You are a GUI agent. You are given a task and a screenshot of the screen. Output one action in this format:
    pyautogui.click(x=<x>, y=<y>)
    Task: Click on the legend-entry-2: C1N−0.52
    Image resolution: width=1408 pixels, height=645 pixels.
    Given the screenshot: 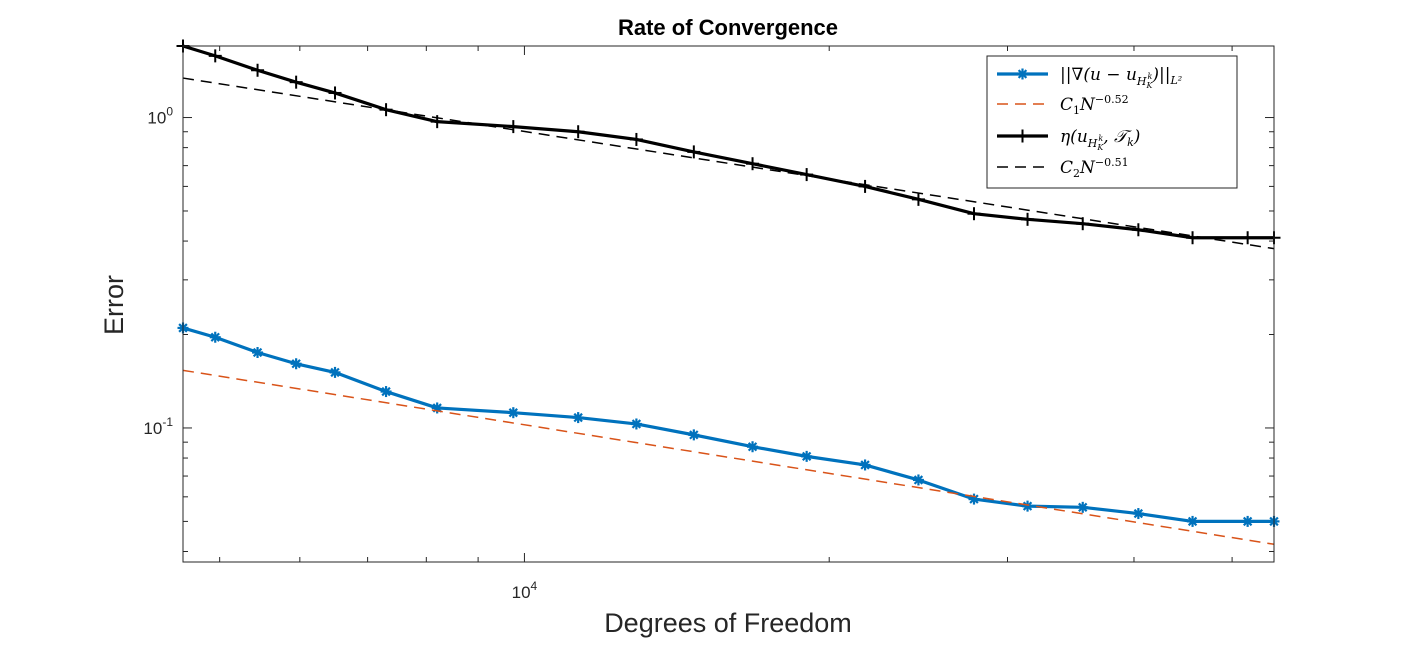 What is the action you would take?
    pyautogui.click(x=1063, y=105)
    